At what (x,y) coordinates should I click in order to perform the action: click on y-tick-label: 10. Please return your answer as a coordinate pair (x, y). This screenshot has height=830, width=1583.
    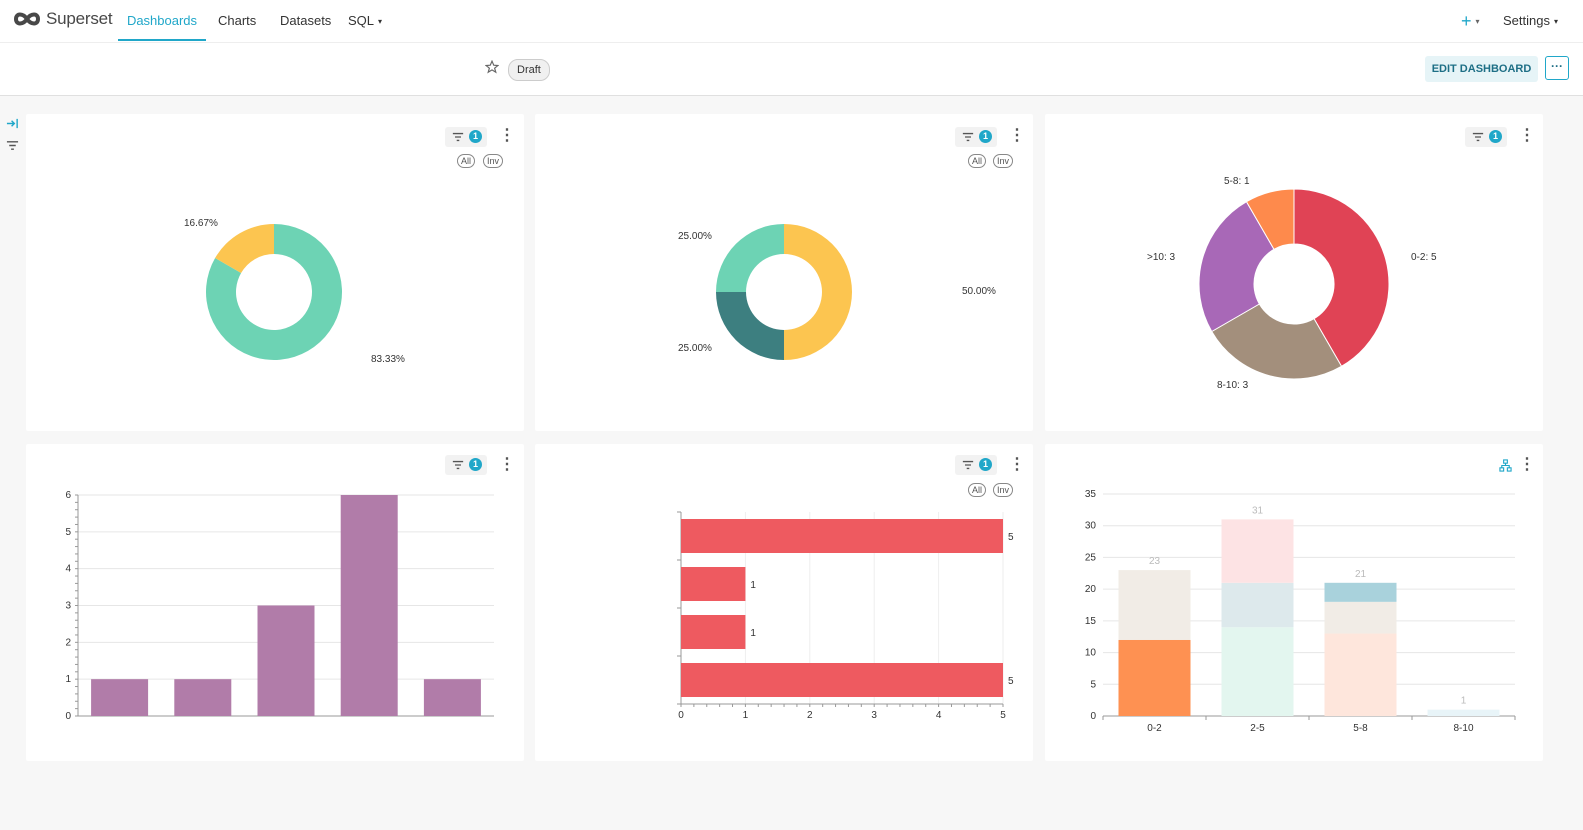
    Looking at the image, I should click on (1091, 653).